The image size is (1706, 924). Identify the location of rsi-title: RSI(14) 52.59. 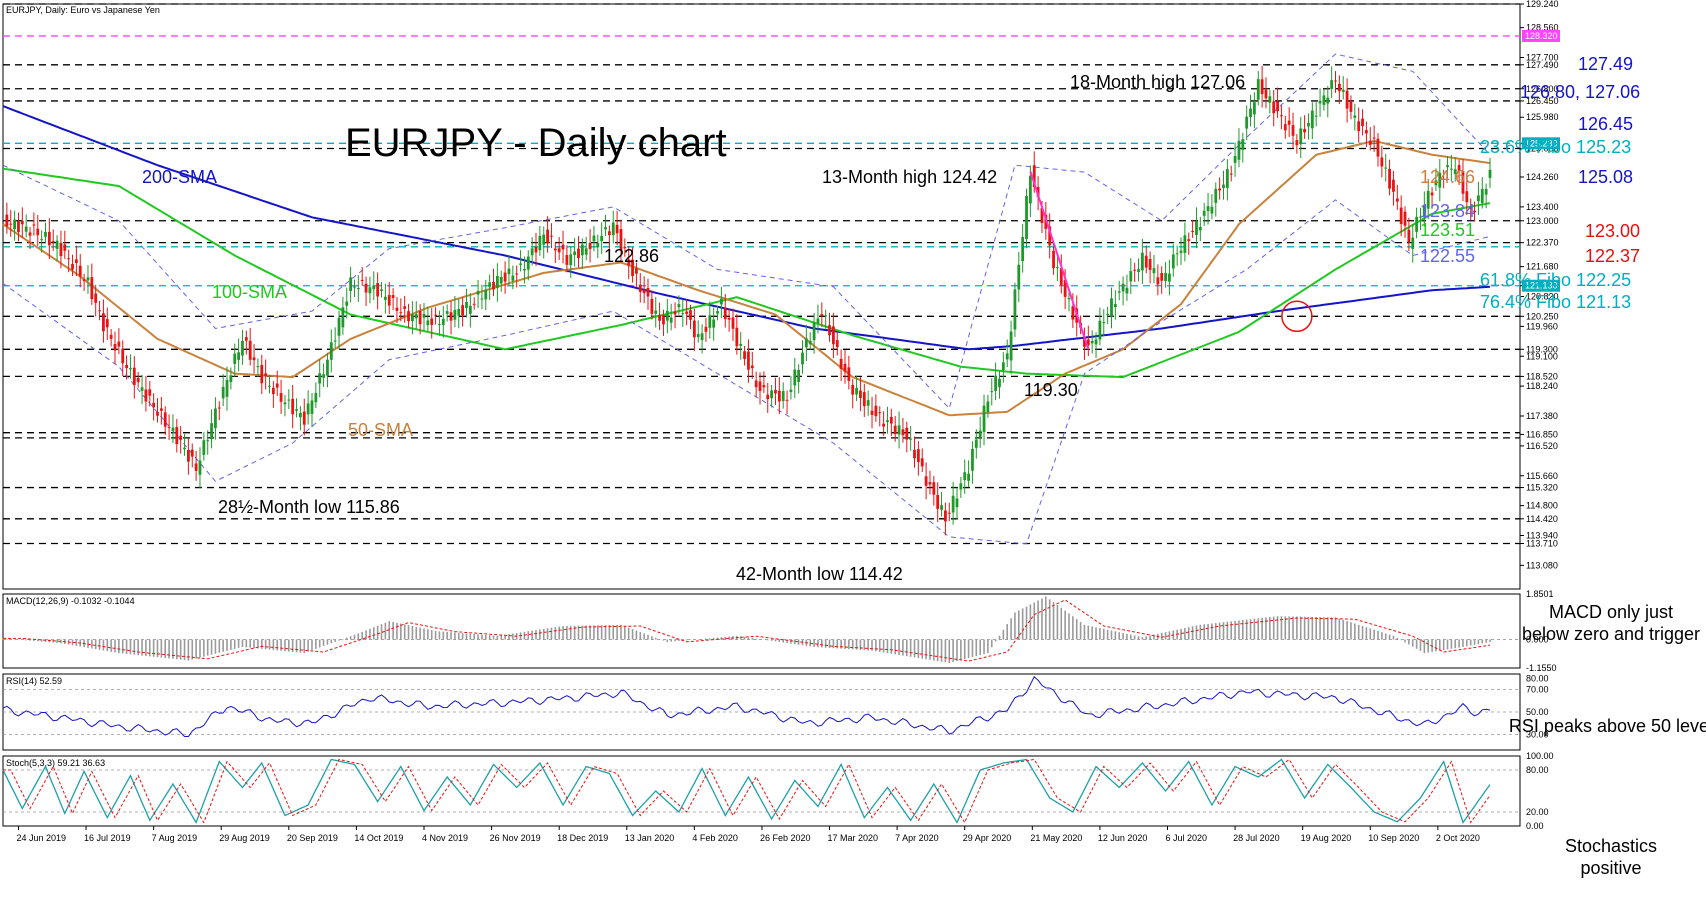
(34, 681).